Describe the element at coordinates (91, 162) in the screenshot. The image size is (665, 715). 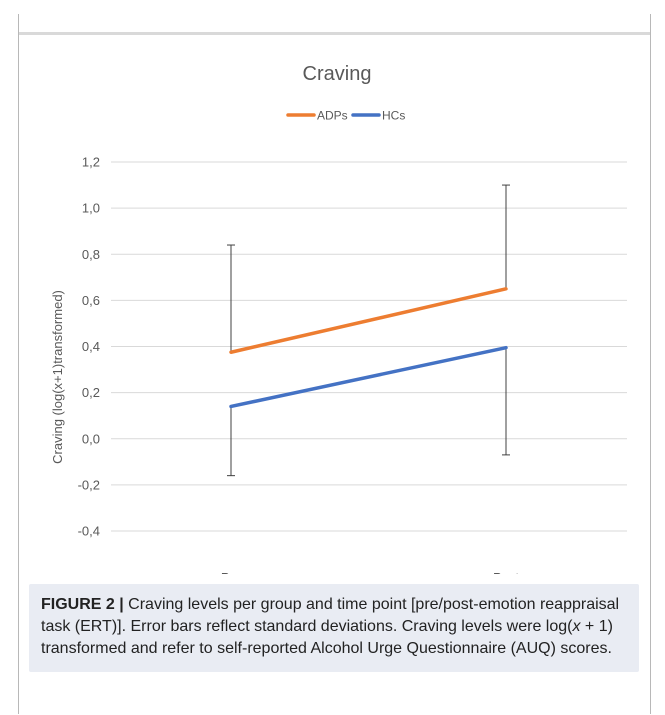
I see `y-tick-label: 1,2` at that location.